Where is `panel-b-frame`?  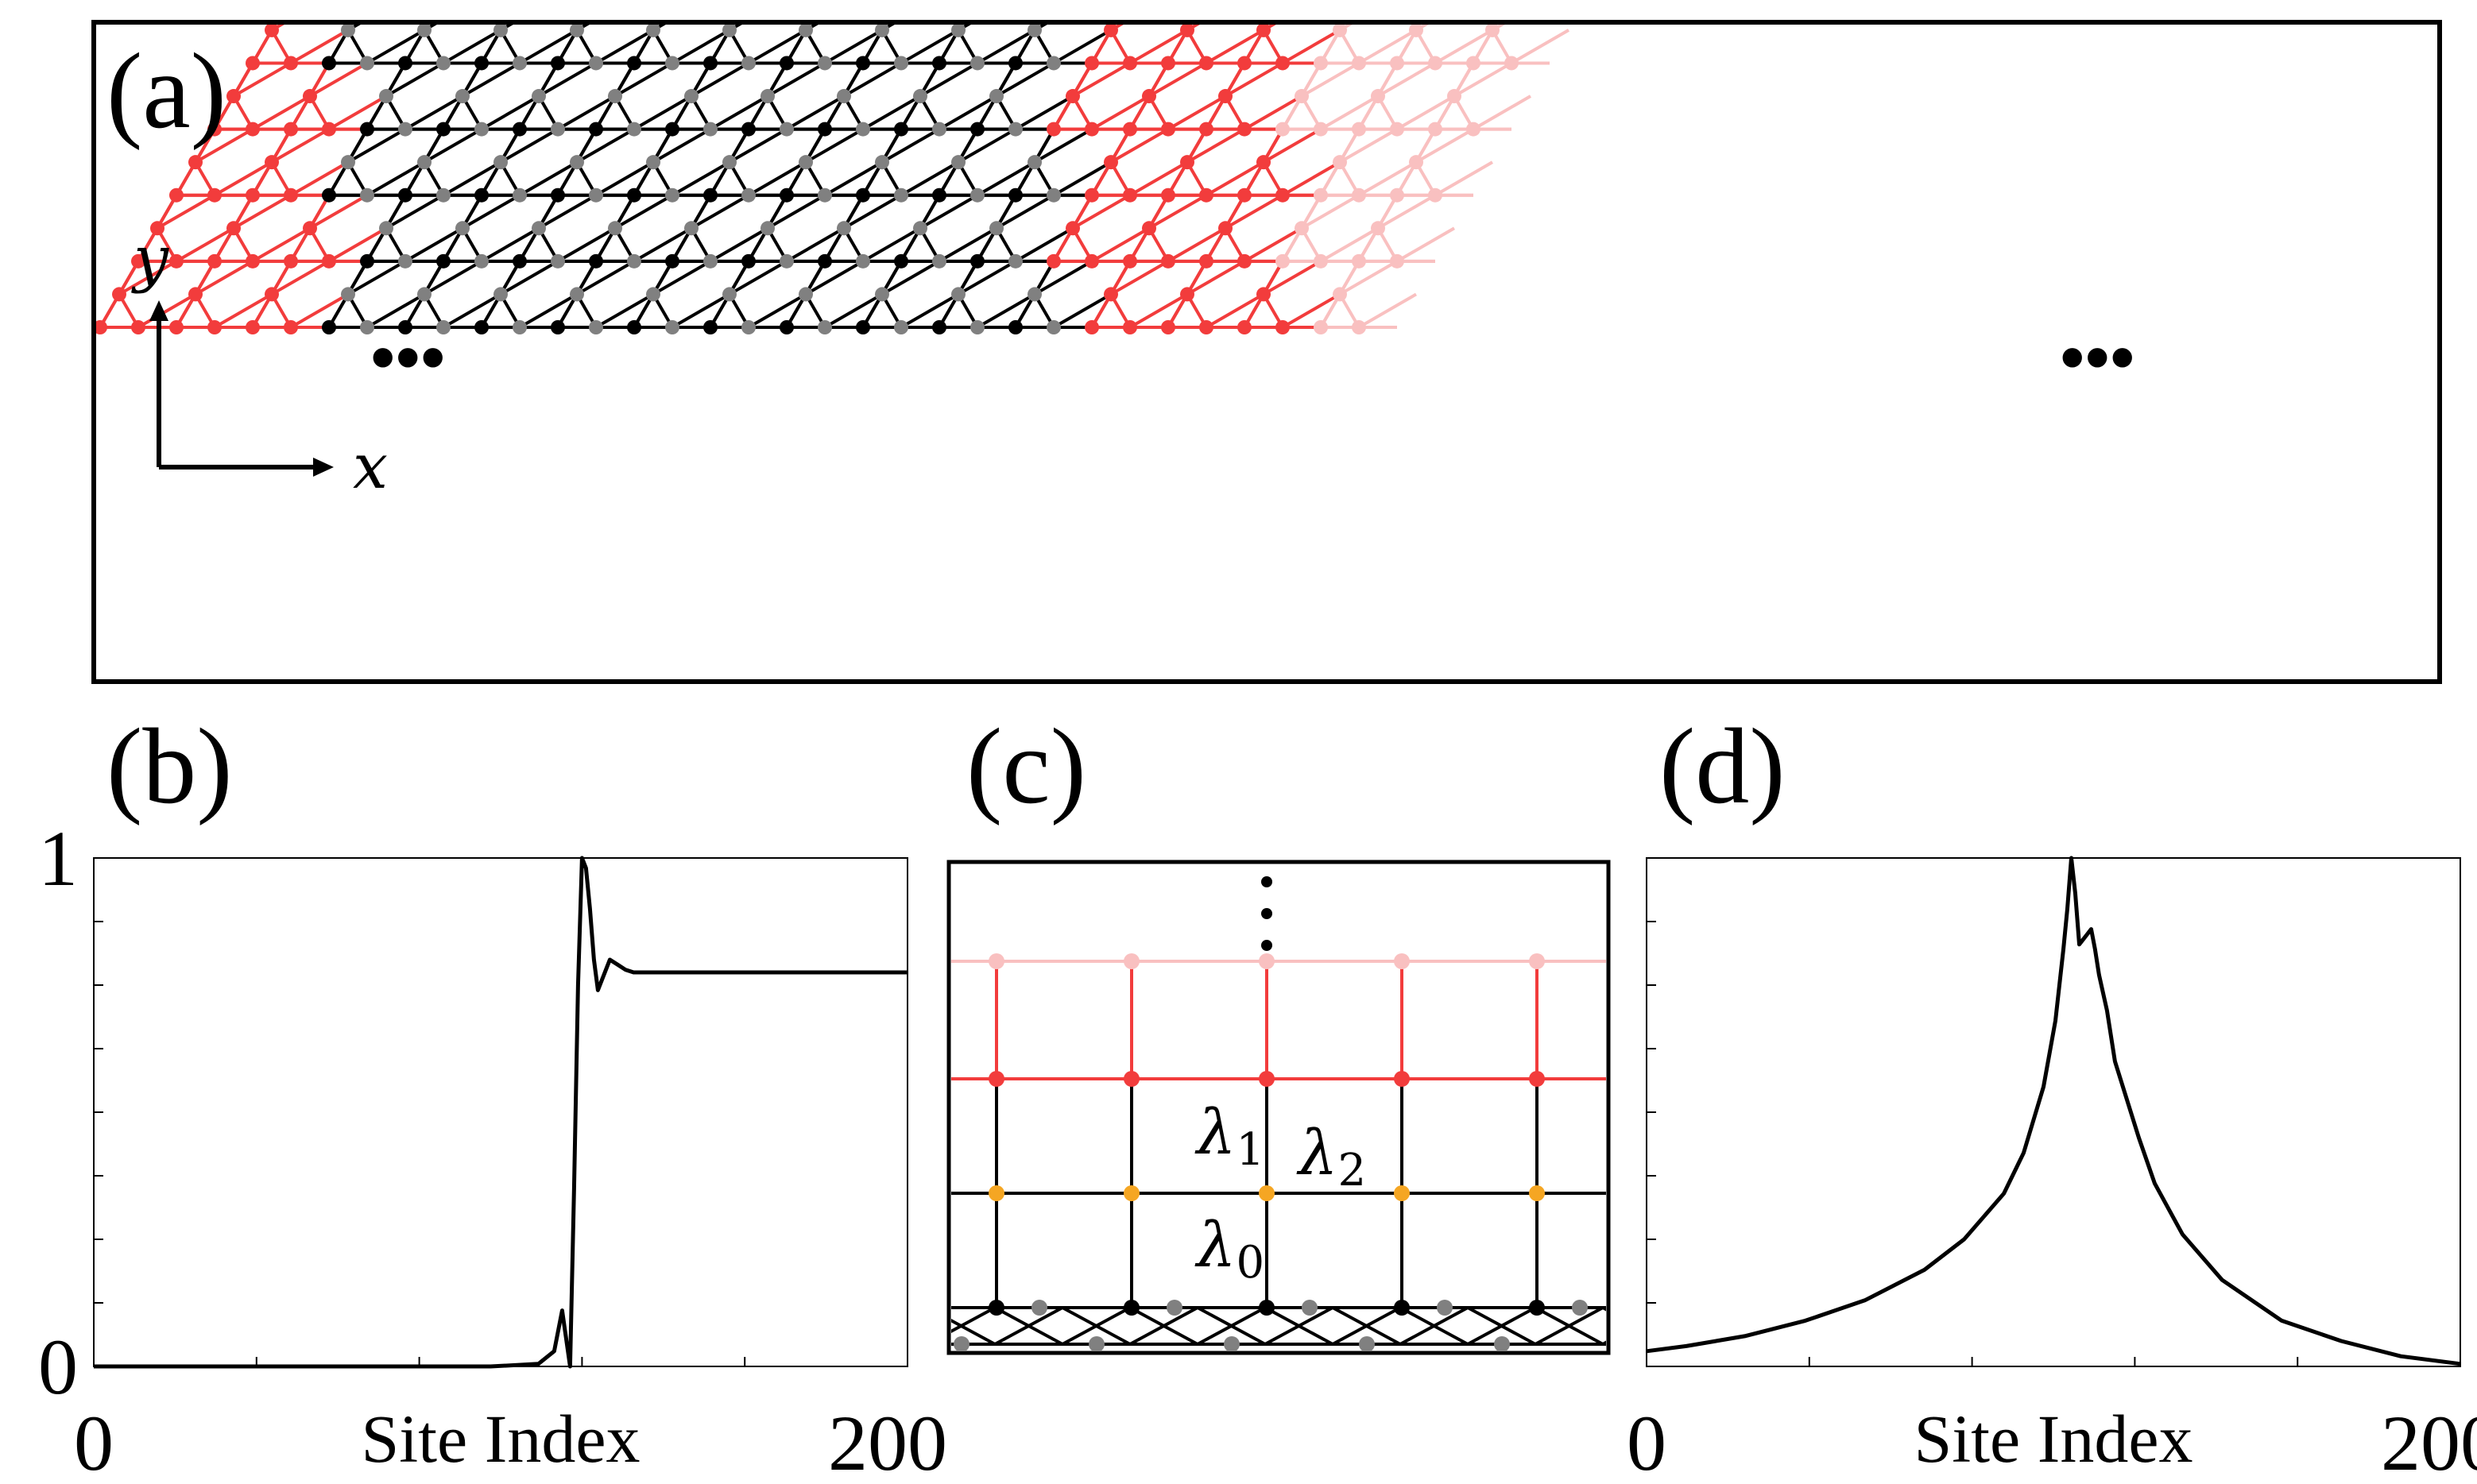 panel-b-frame is located at coordinates (500, 1112).